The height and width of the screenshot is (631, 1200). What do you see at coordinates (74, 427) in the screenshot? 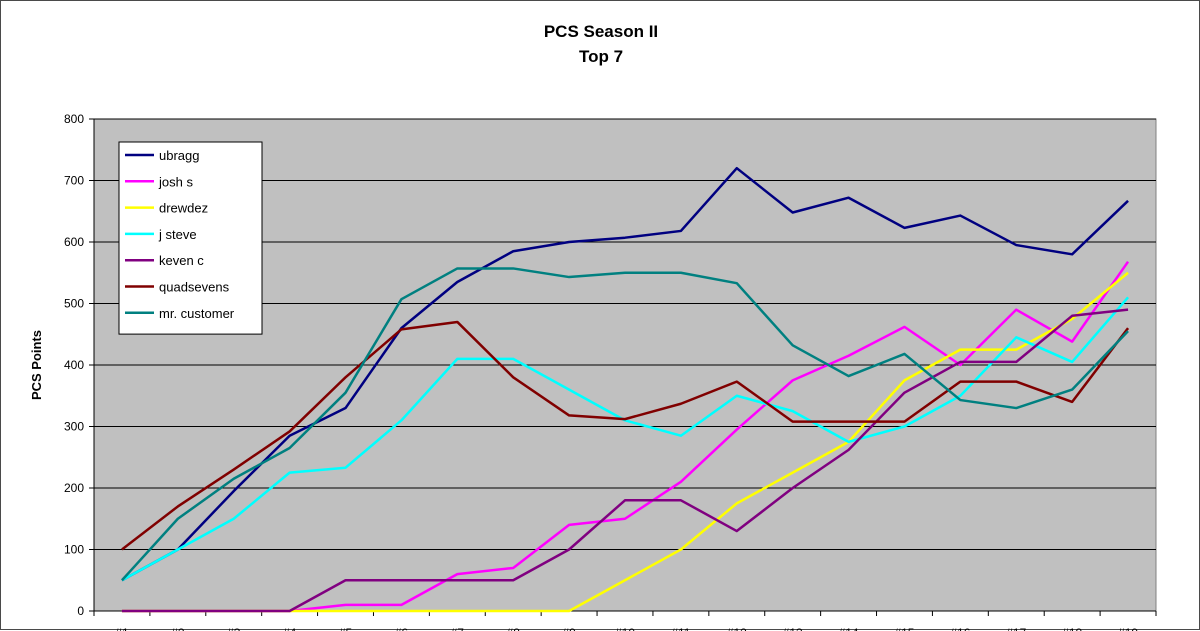
I see `y-tick-label: 300` at bounding box center [74, 427].